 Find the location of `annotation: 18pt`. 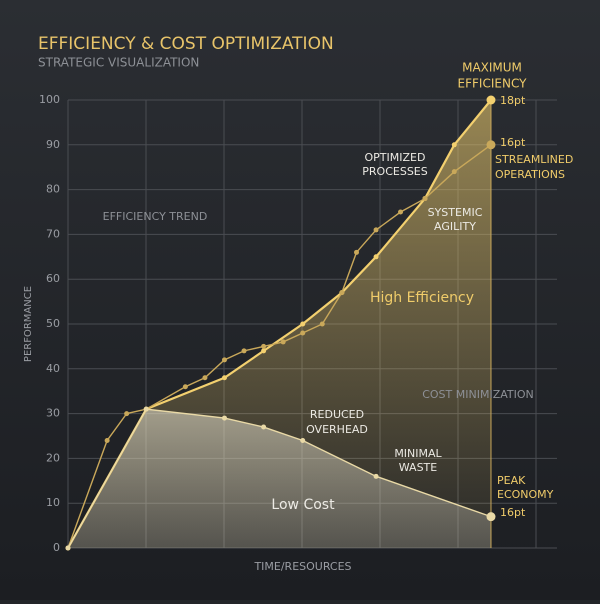

annotation: 18pt is located at coordinates (513, 100).